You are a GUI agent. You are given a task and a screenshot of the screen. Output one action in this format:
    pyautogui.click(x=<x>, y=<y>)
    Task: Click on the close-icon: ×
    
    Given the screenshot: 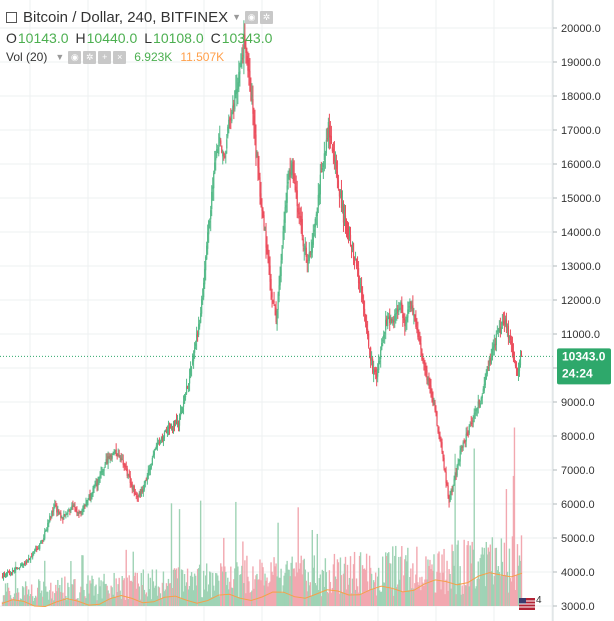 What is the action you would take?
    pyautogui.click(x=120, y=57)
    